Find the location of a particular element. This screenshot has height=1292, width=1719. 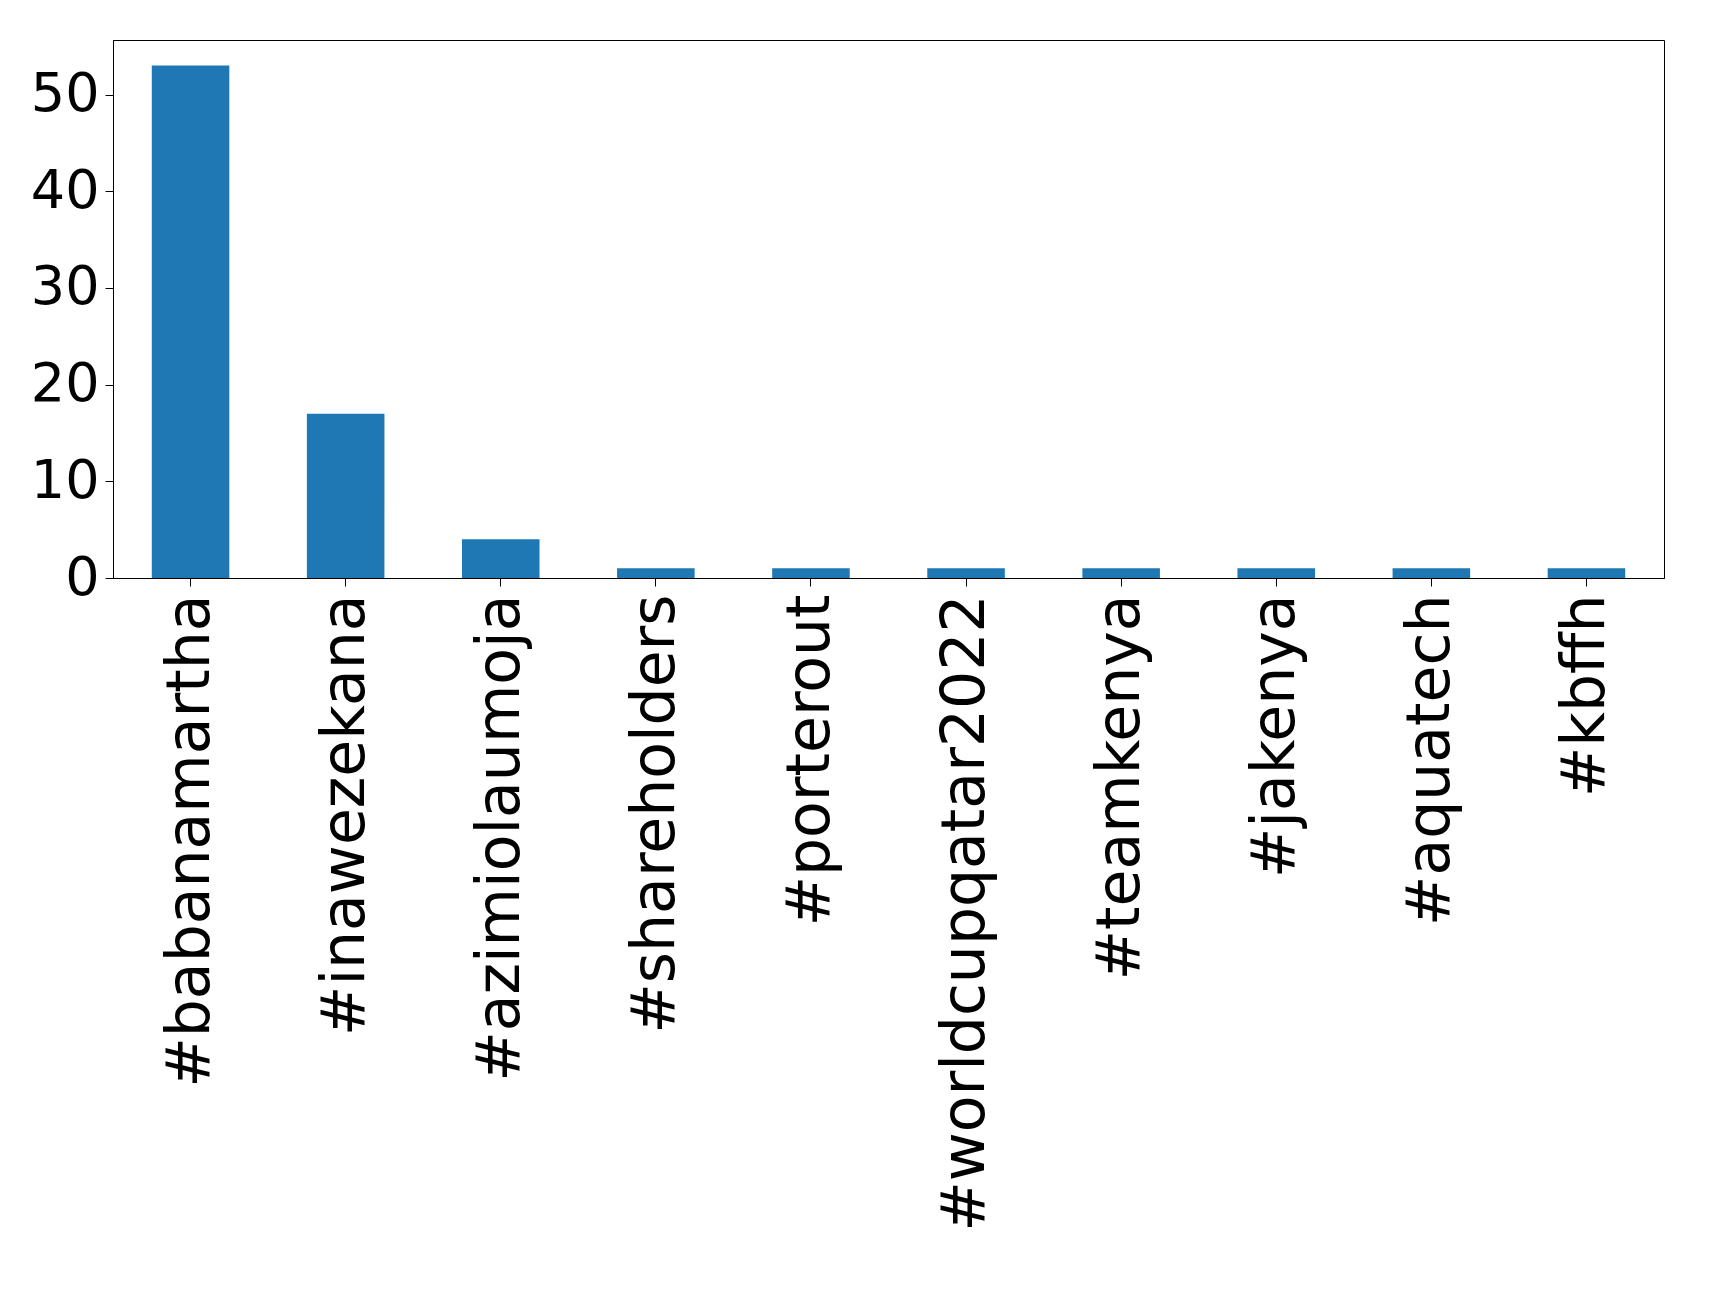

x-tick-label: #aquatech is located at coordinates (1428, 760).